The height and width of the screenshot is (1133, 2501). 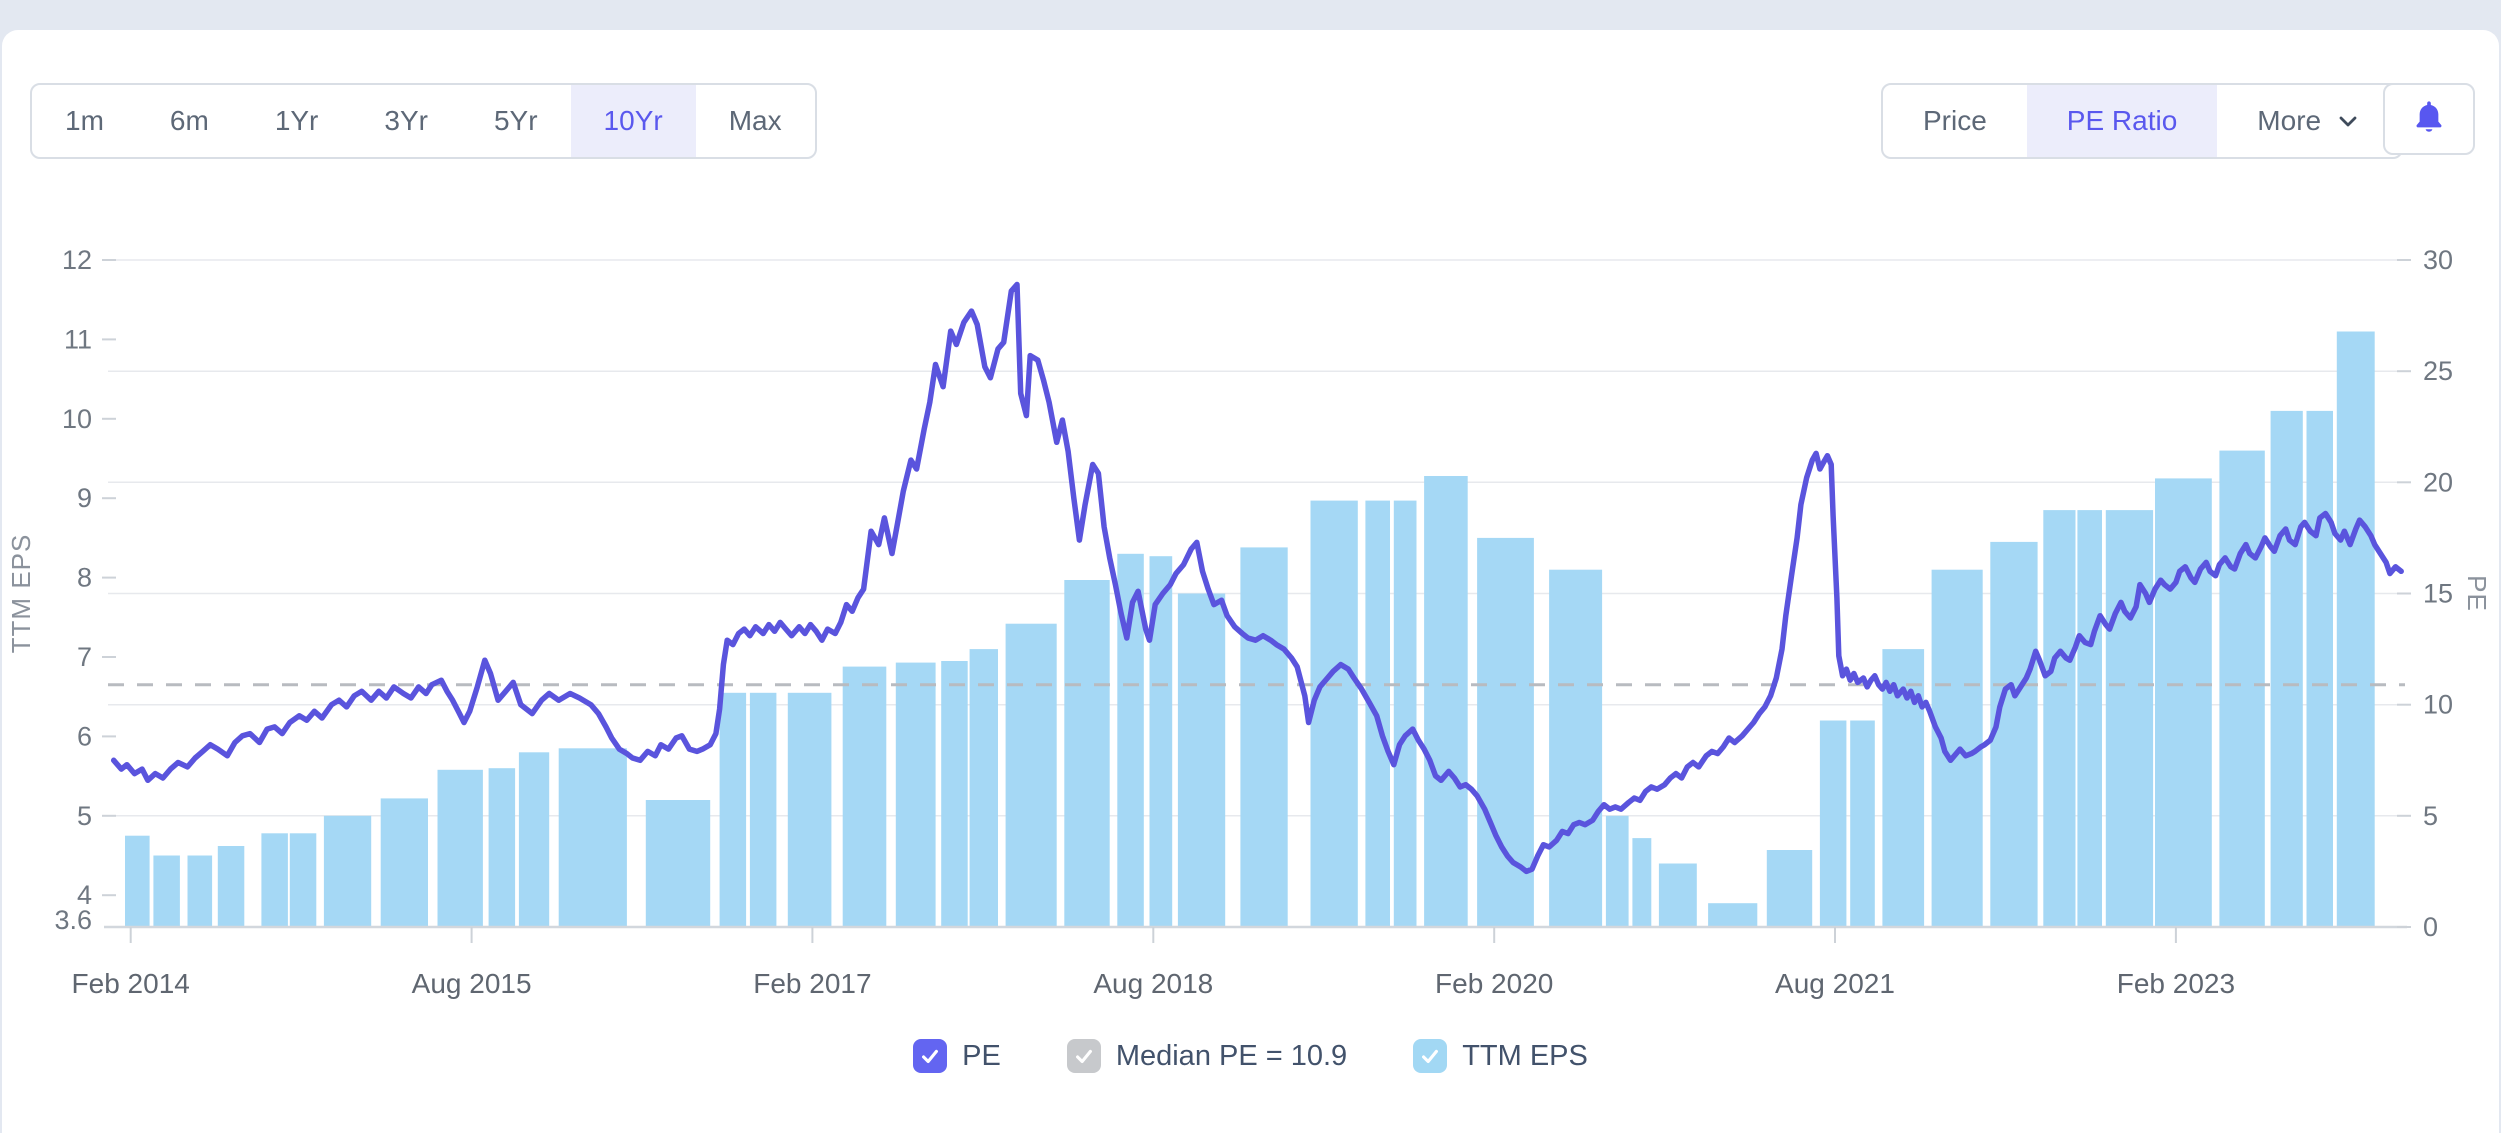 What do you see at coordinates (73, 920) in the screenshot?
I see `left-axis-label: 3.6` at bounding box center [73, 920].